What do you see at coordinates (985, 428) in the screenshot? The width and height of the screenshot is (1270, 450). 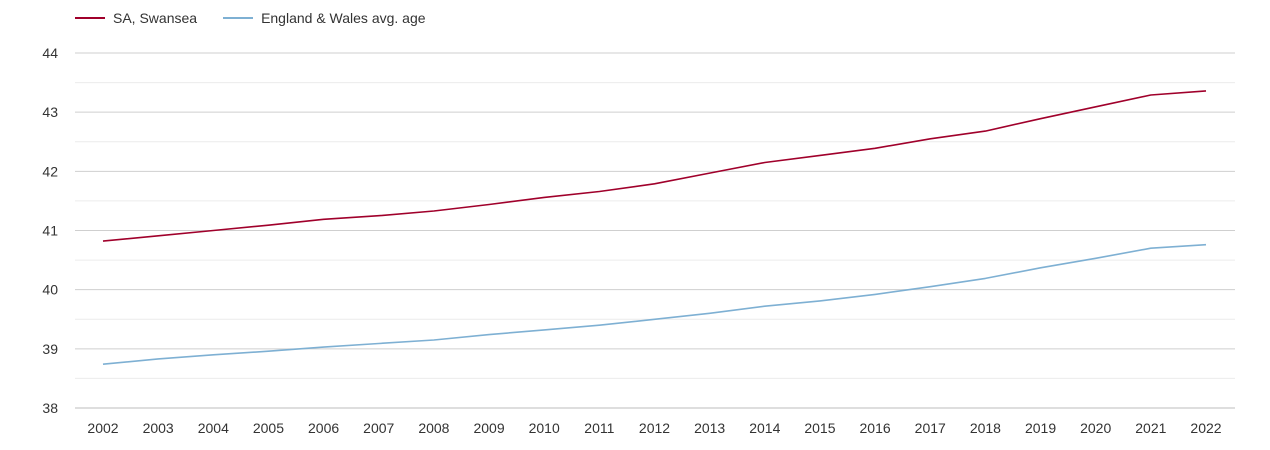 I see `x-tick-label: 2018` at bounding box center [985, 428].